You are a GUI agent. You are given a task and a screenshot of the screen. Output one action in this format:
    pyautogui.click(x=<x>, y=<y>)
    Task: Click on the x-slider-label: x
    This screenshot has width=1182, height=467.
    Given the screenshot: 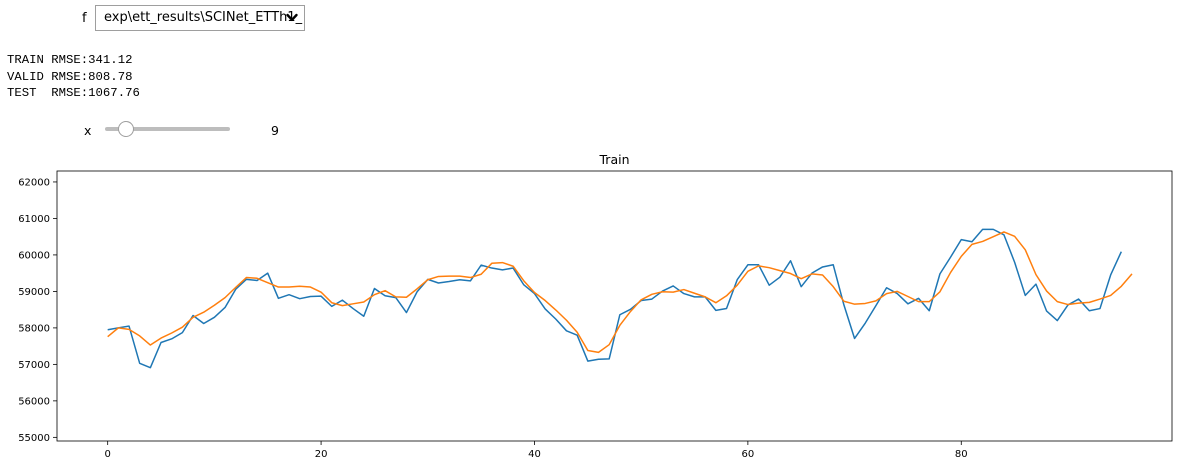 What is the action you would take?
    pyautogui.click(x=88, y=130)
    